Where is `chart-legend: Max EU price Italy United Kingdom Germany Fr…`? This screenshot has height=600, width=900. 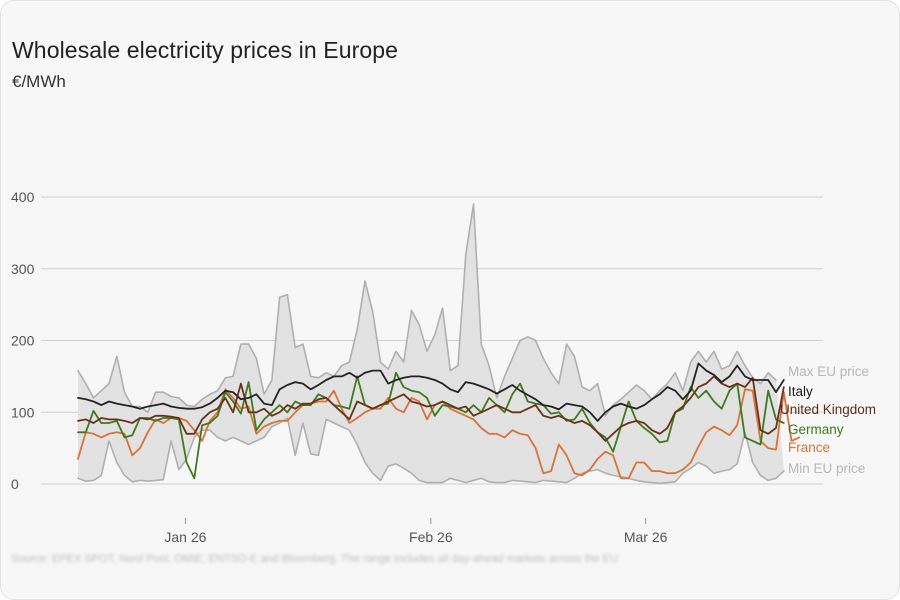
chart-legend: Max EU price Italy United Kingdom Germany Fr… is located at coordinates (828, 420).